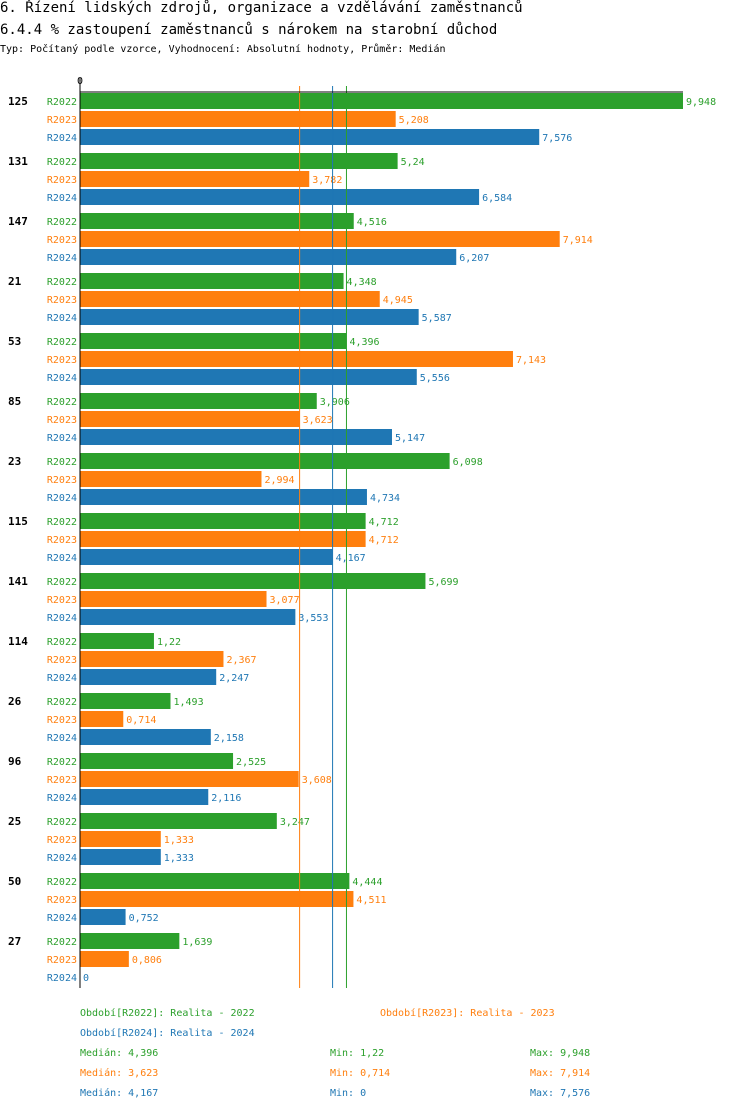 This screenshot has height=1112, width=750. Describe the element at coordinates (18, 221) in the screenshot. I see `category-label: 147` at that location.